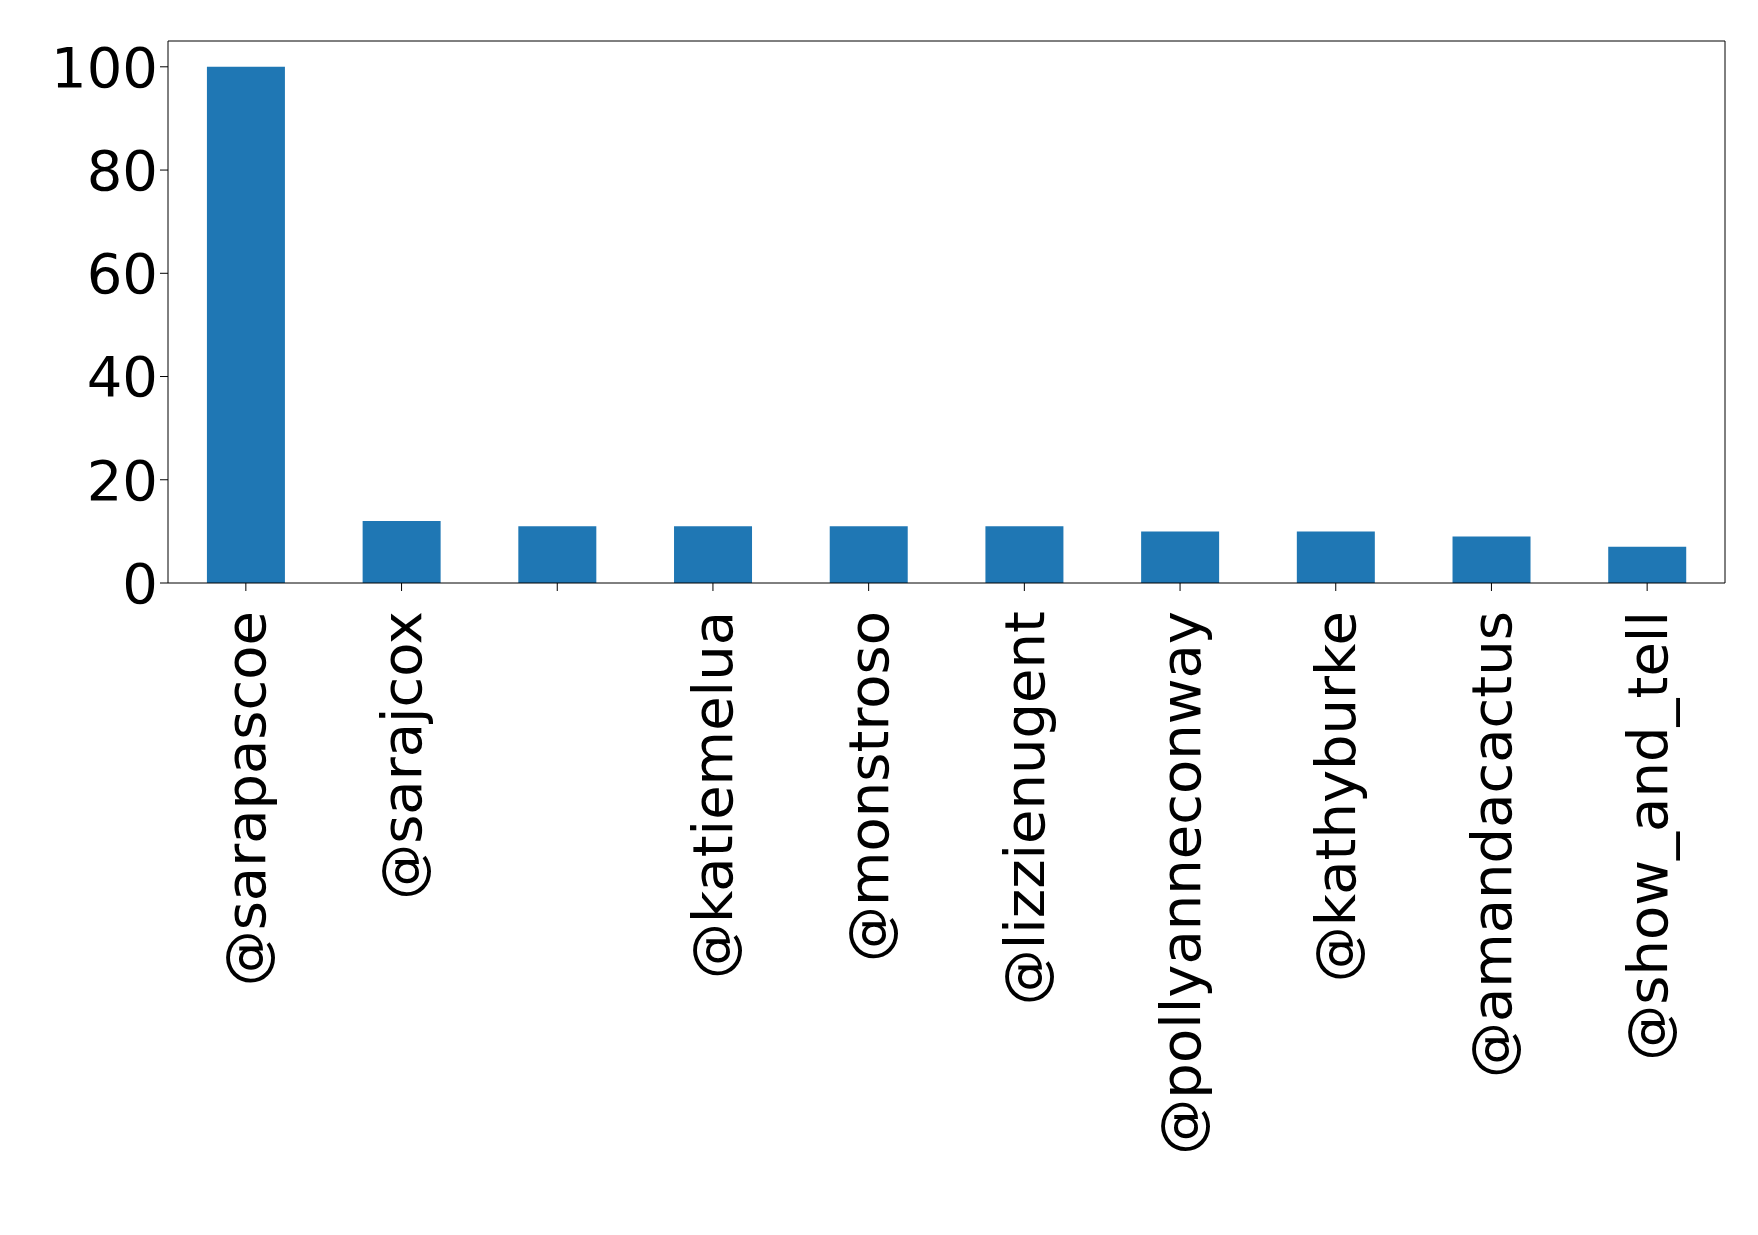 The height and width of the screenshot is (1235, 1758). What do you see at coordinates (246, 799) in the screenshot?
I see `x-tick-label: @sarapascoe` at bounding box center [246, 799].